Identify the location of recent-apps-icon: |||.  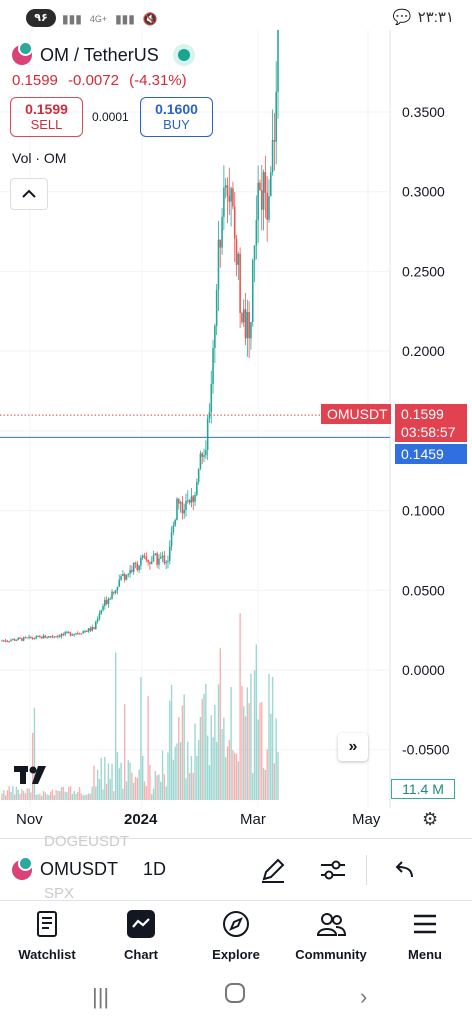
(101, 996).